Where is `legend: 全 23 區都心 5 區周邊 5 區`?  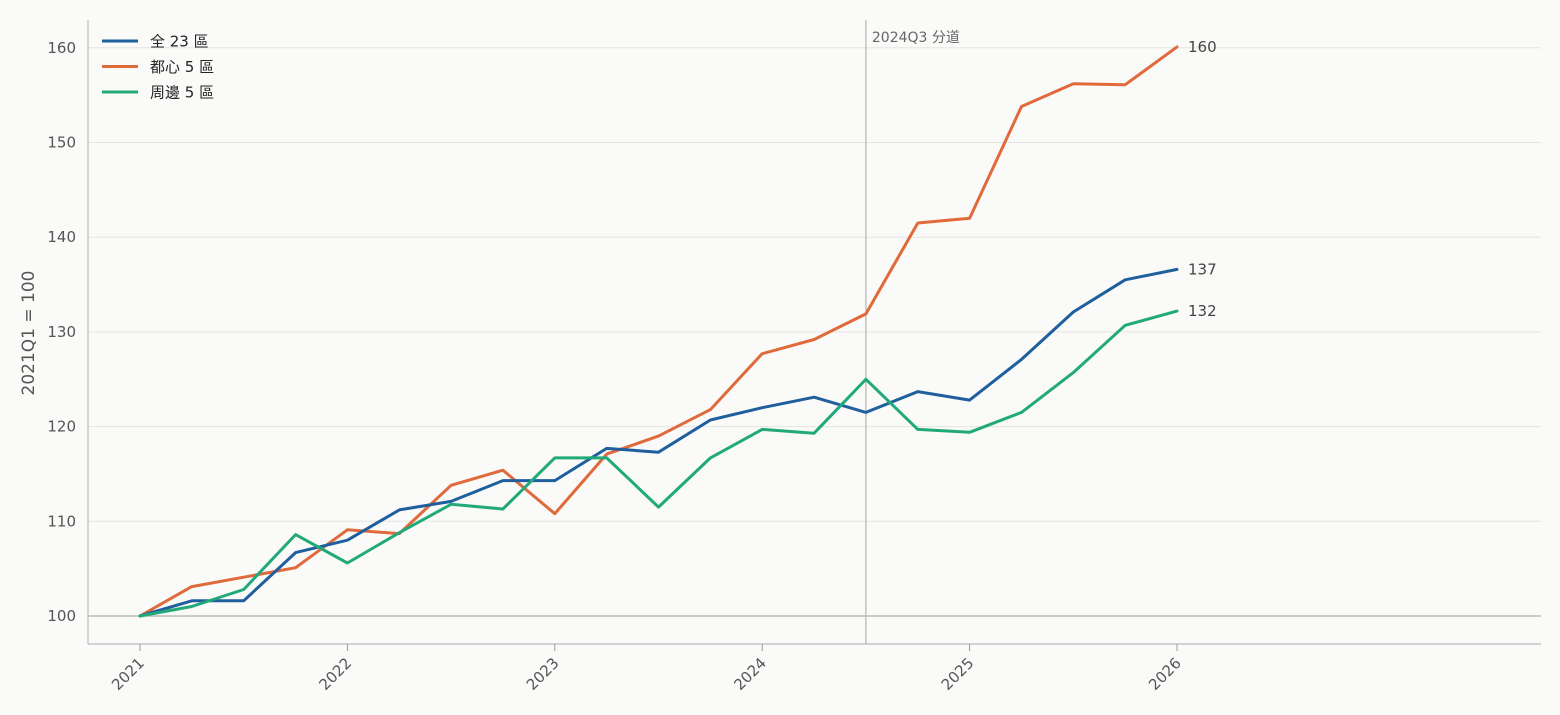 legend: 全 23 區都心 5 區周邊 5 區 is located at coordinates (158, 67).